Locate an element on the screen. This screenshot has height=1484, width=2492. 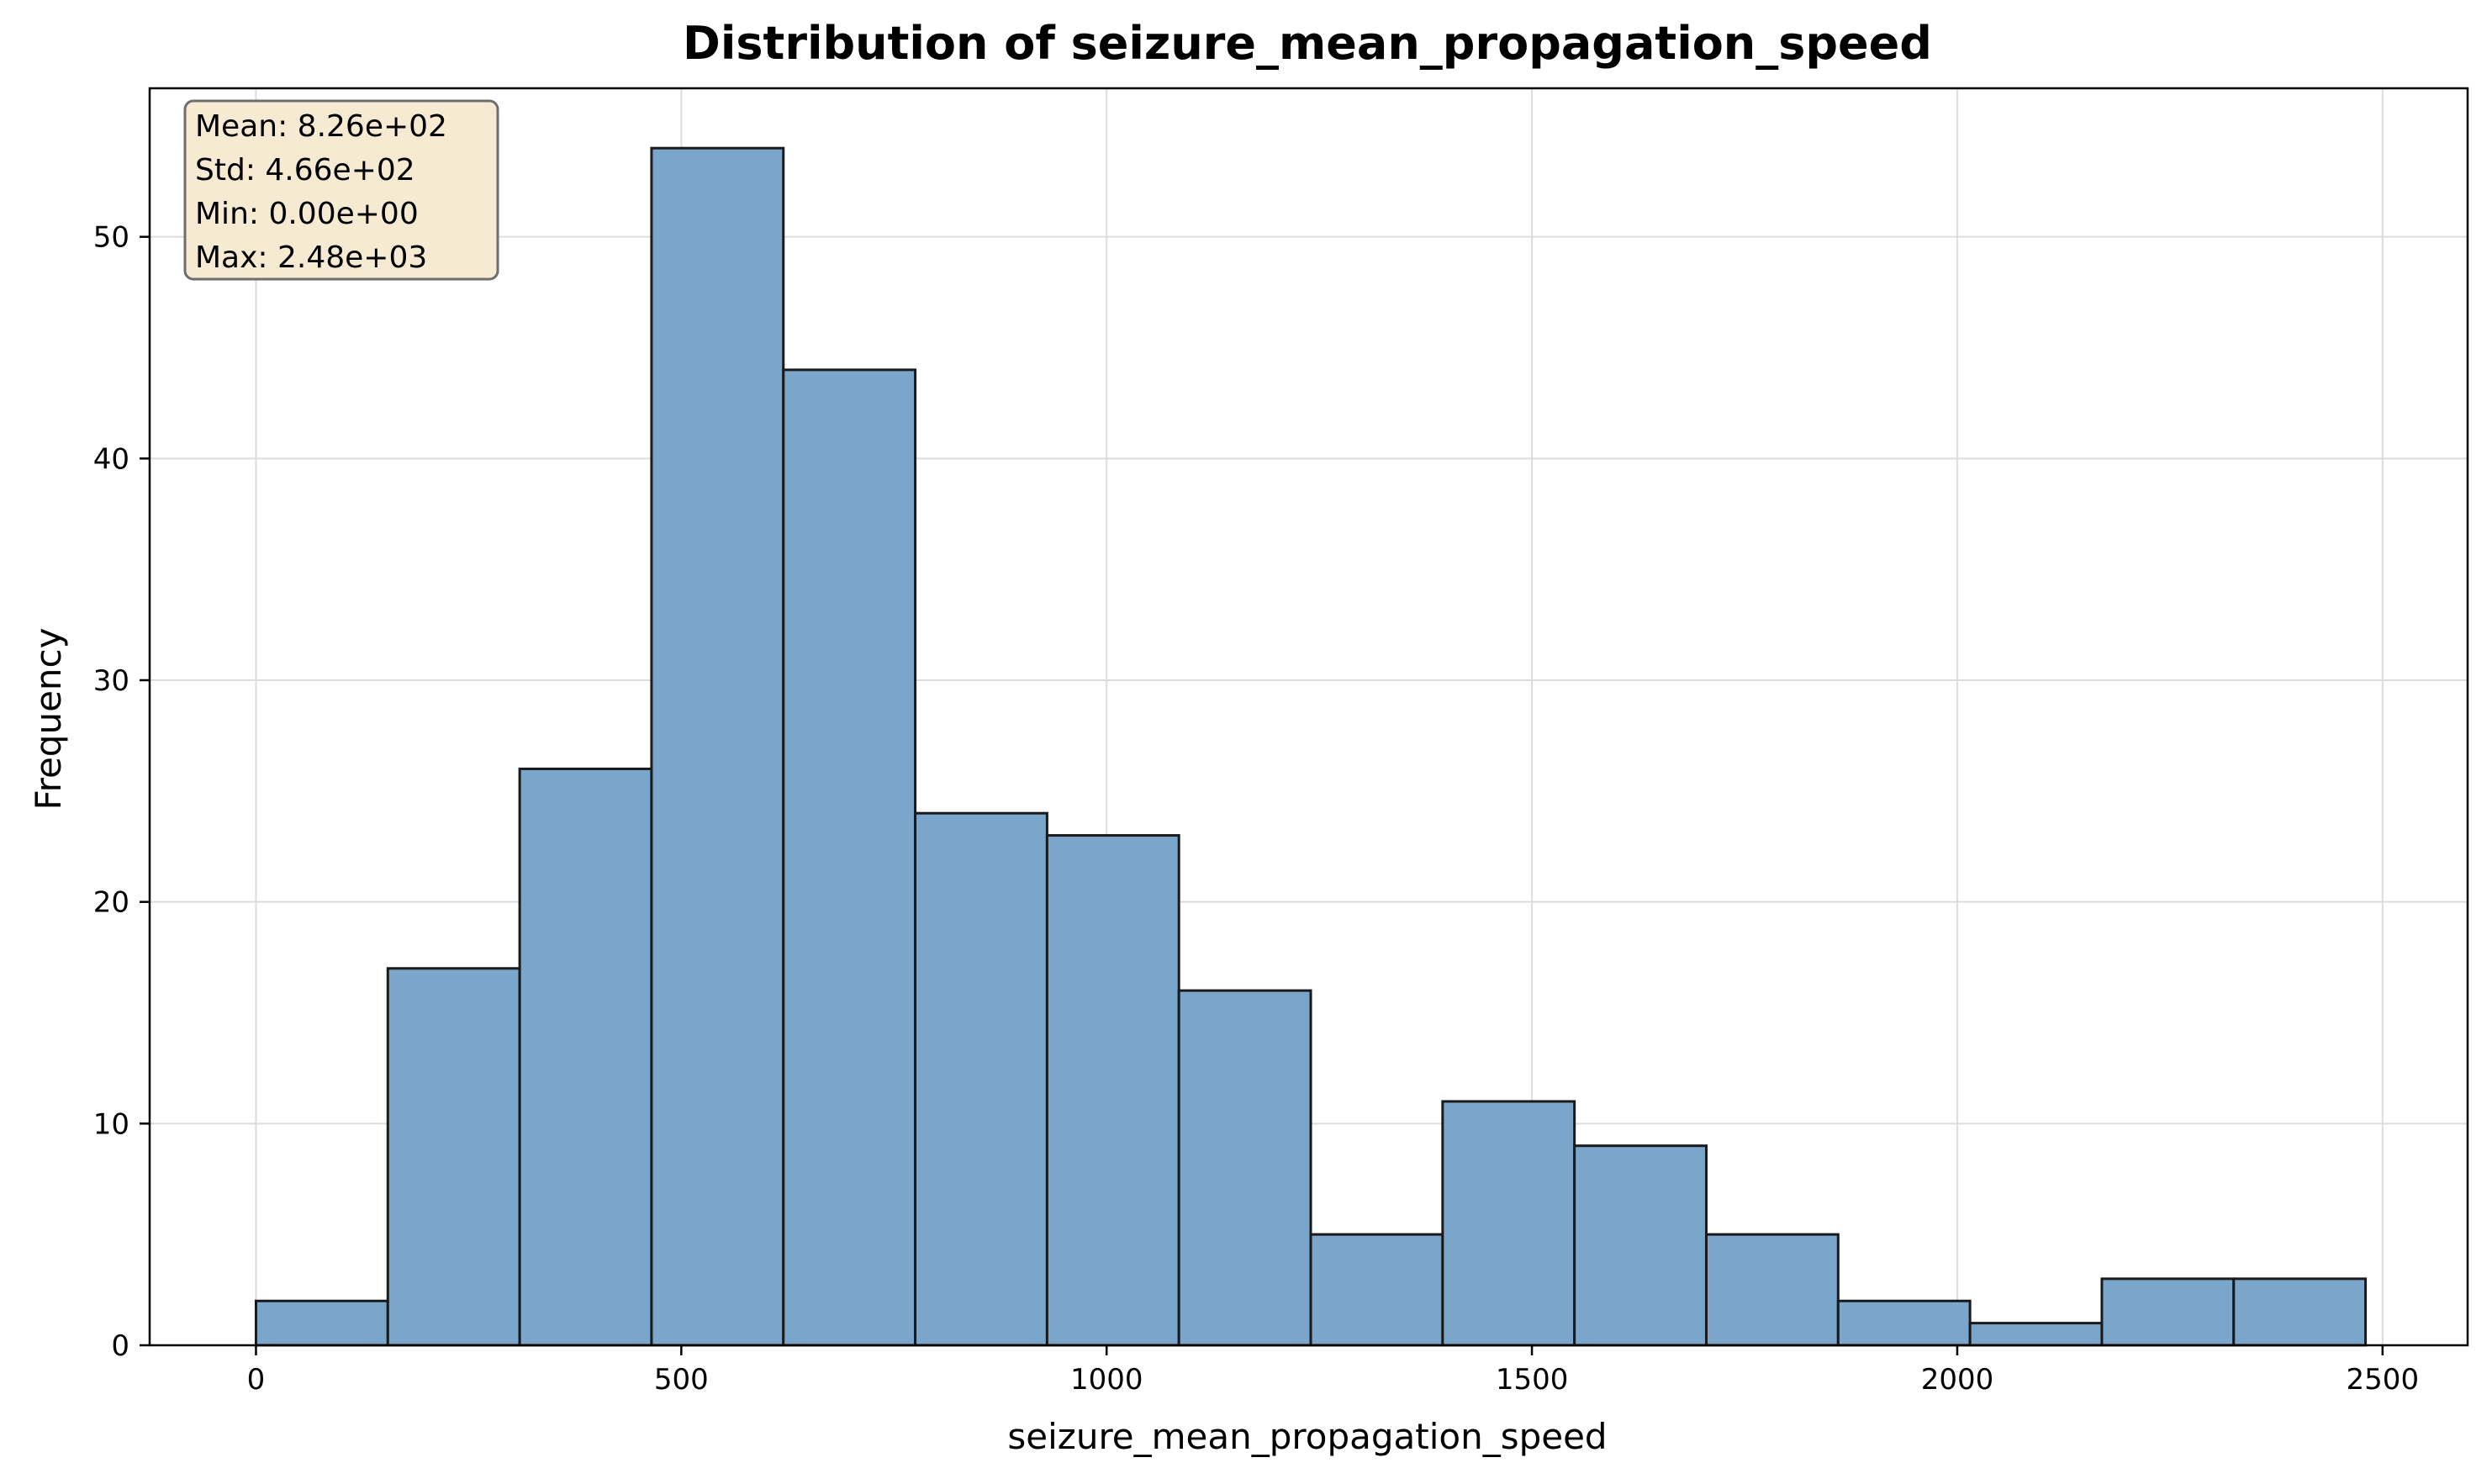
stats-line: Max: 2.48e+03 is located at coordinates (311, 257).